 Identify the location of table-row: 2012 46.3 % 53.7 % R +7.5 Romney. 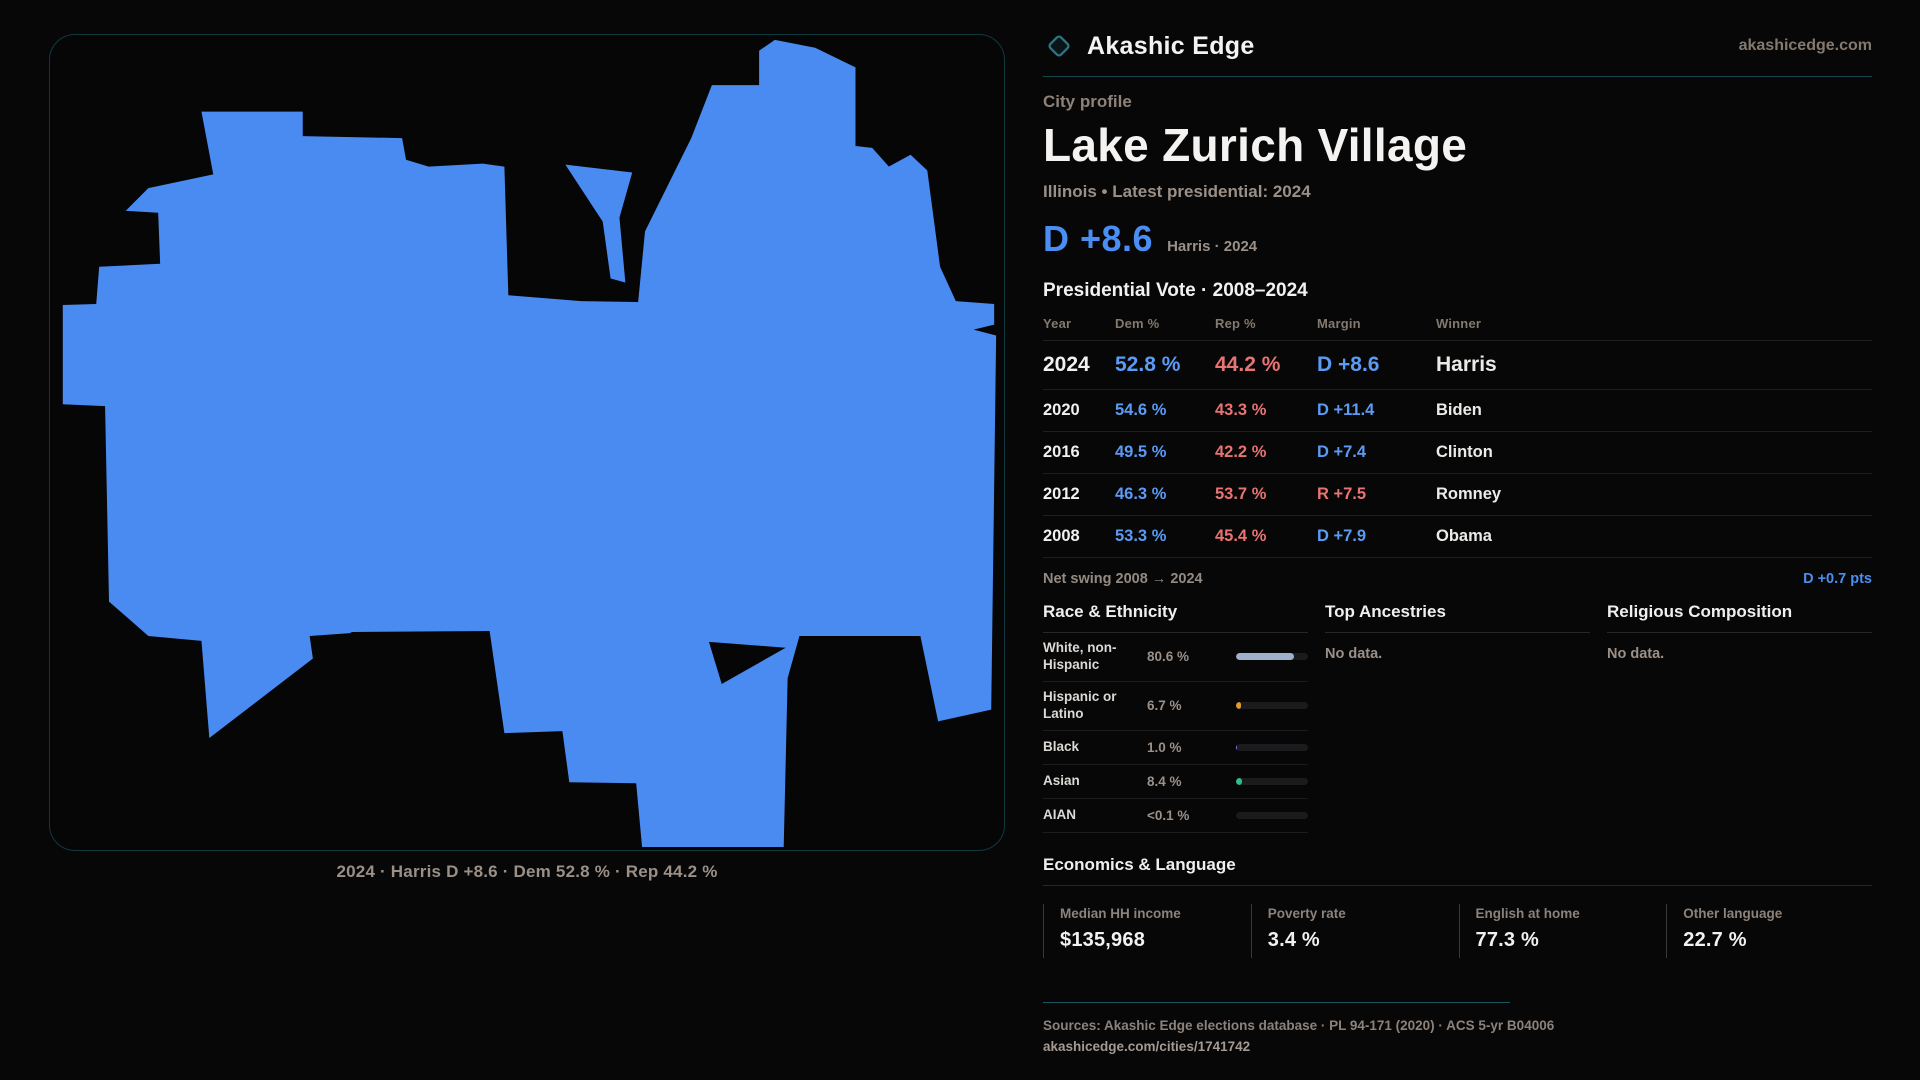
(1457, 495).